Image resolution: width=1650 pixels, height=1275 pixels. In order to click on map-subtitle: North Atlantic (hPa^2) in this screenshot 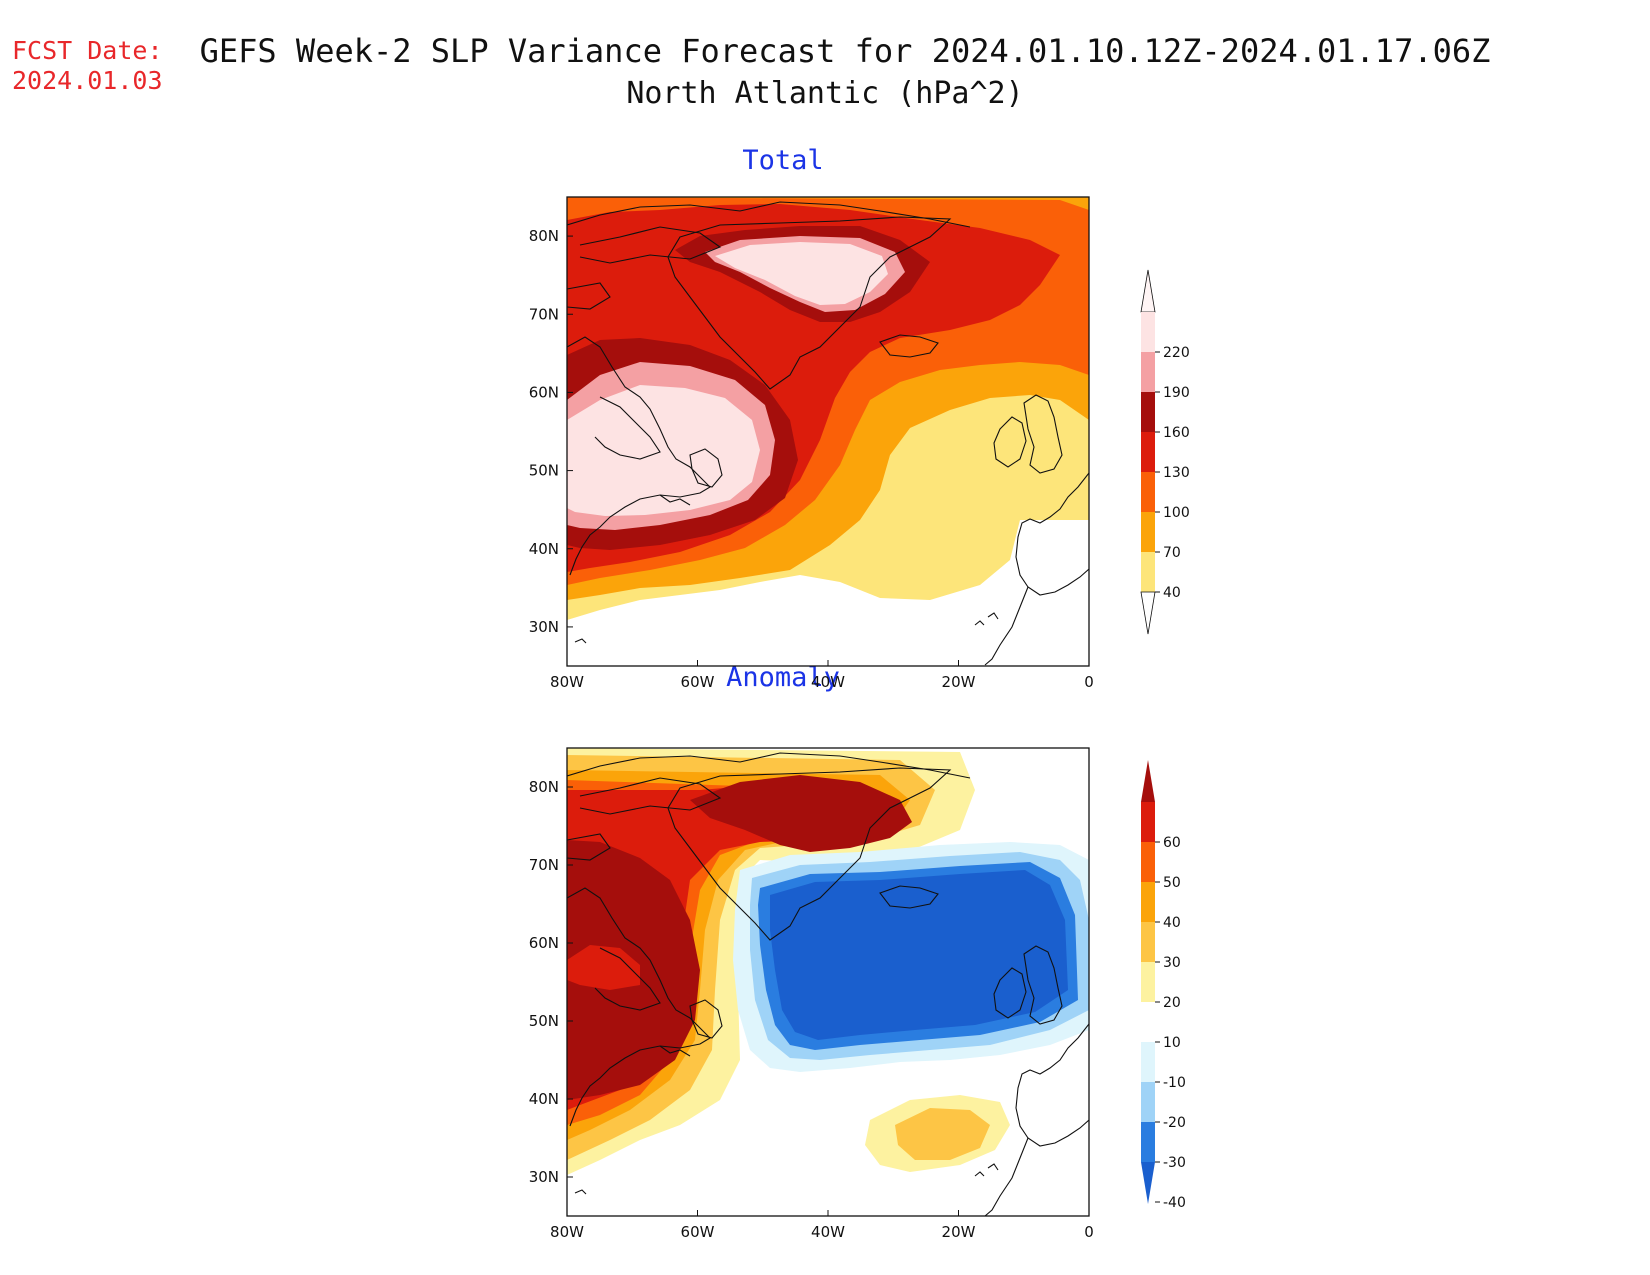, I will do `click(825, 93)`.